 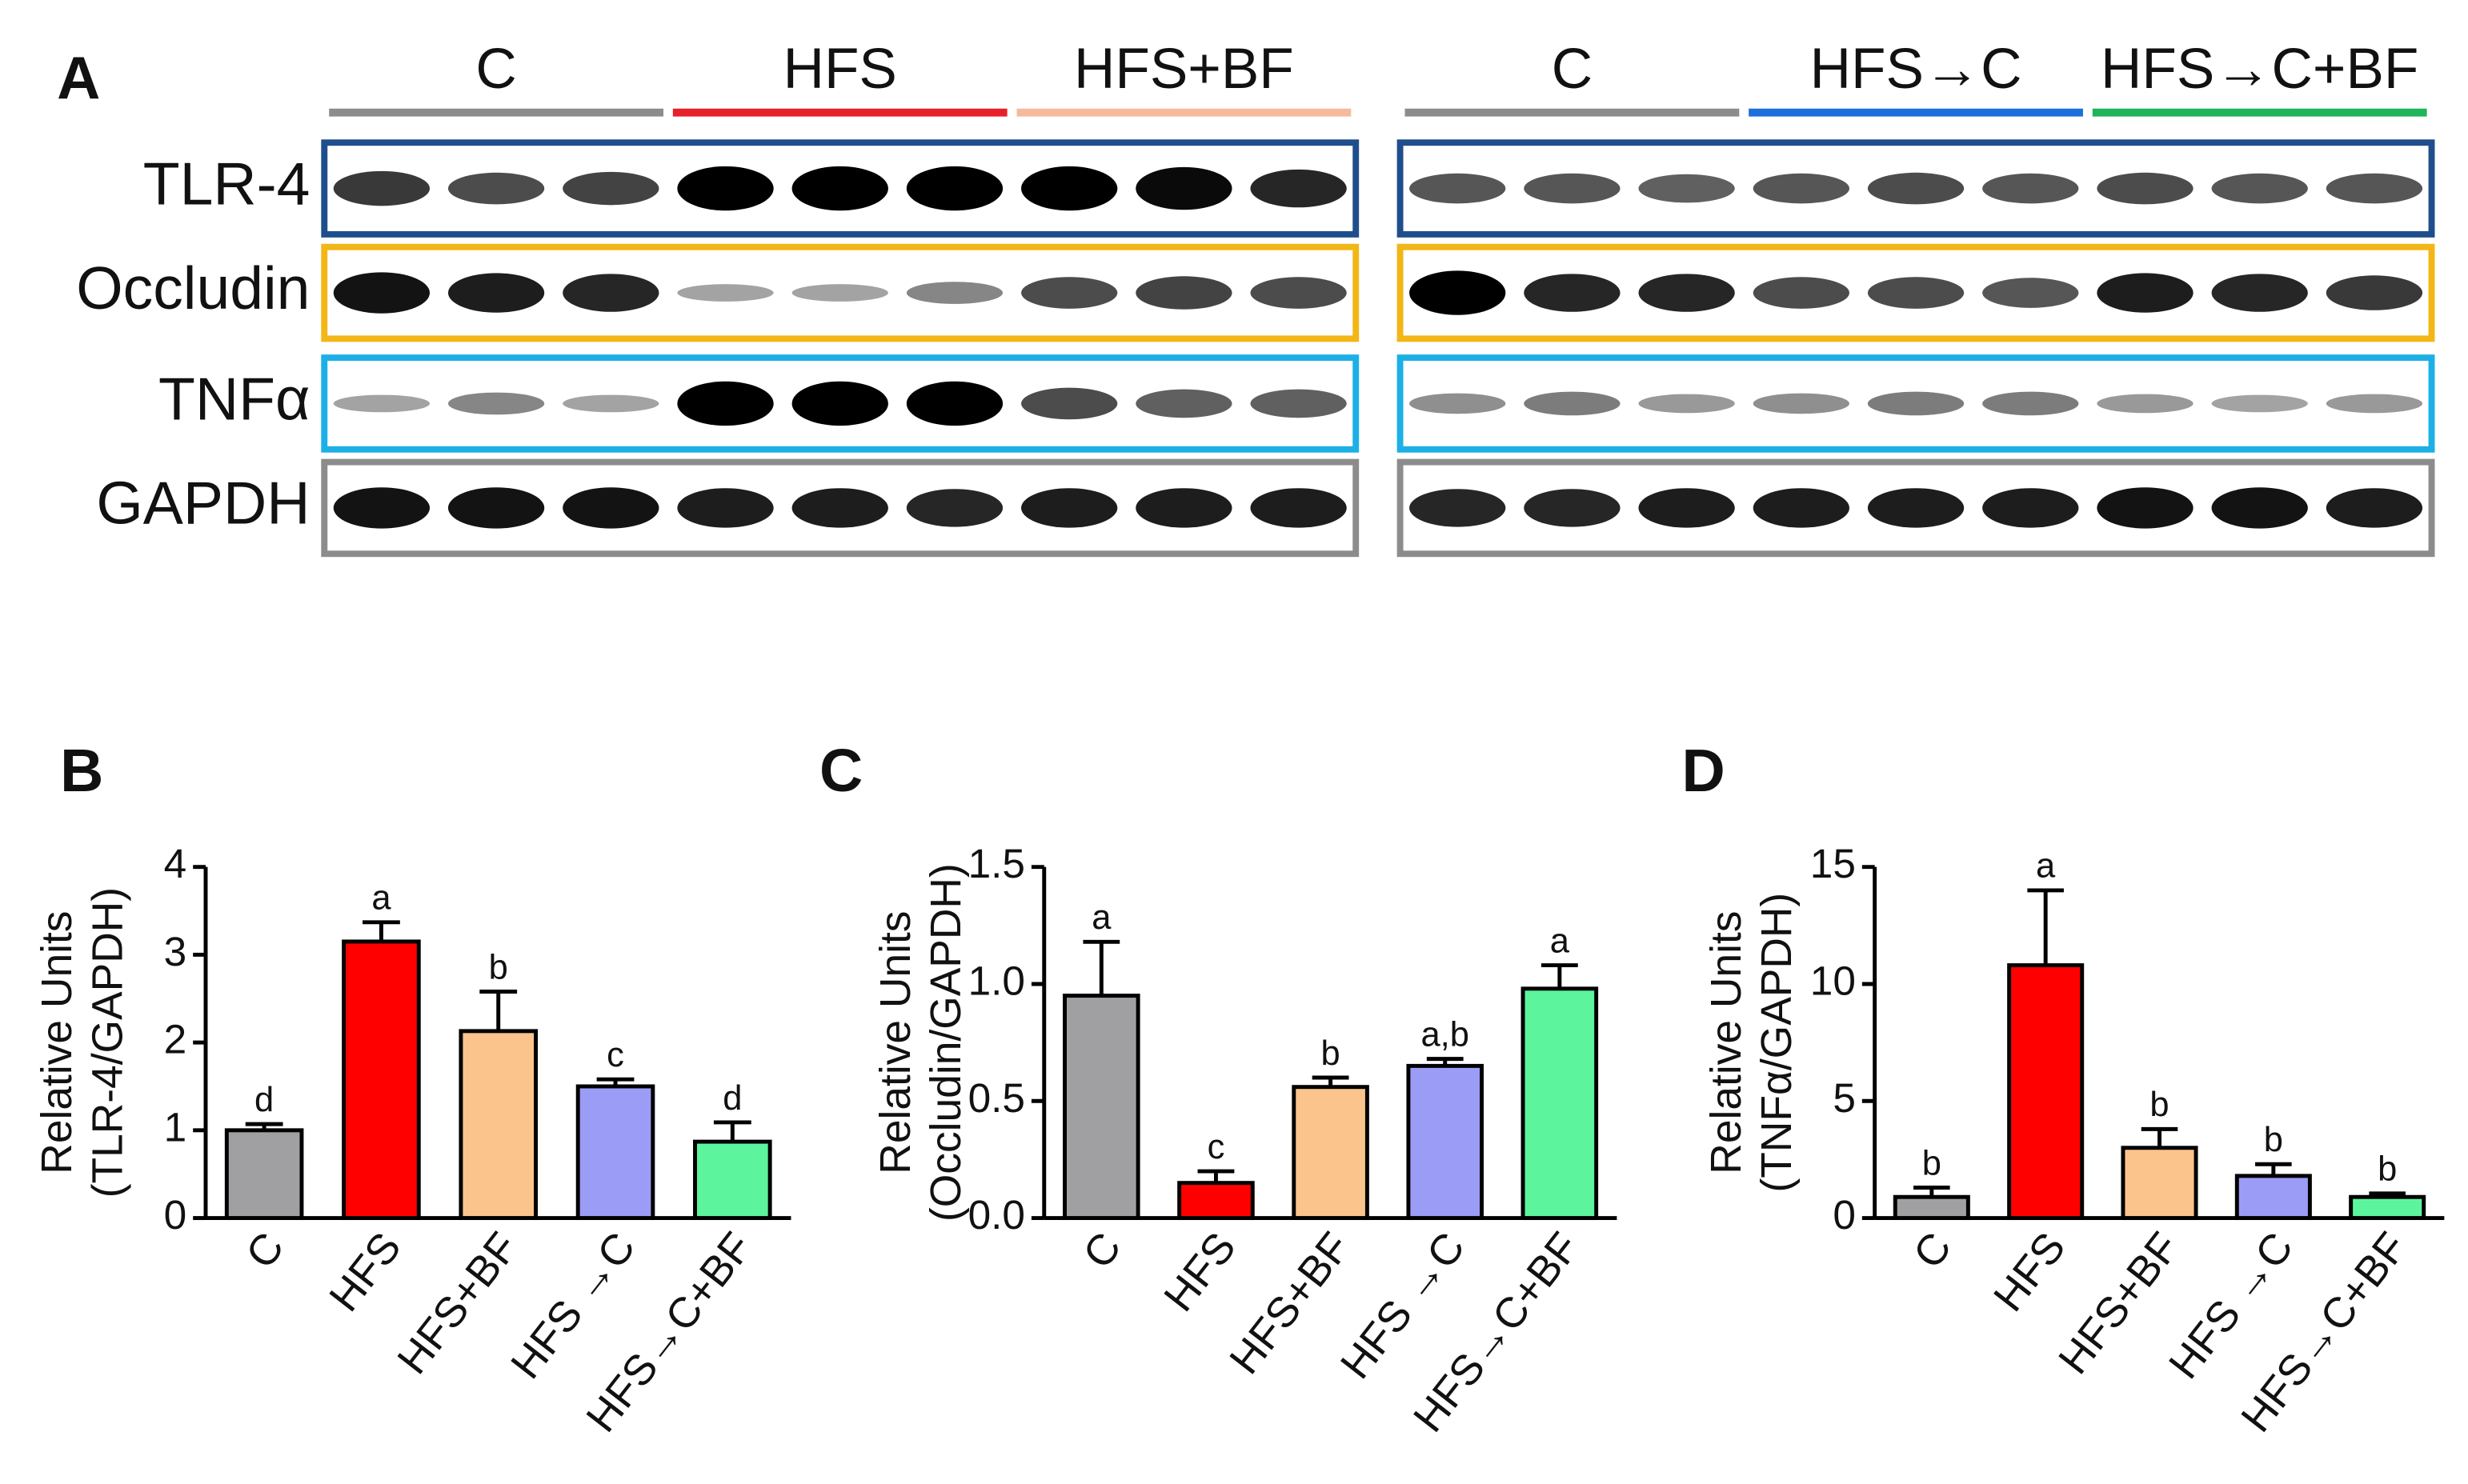 What do you see at coordinates (996, 981) in the screenshot?
I see `y-tick-label: 1.0` at bounding box center [996, 981].